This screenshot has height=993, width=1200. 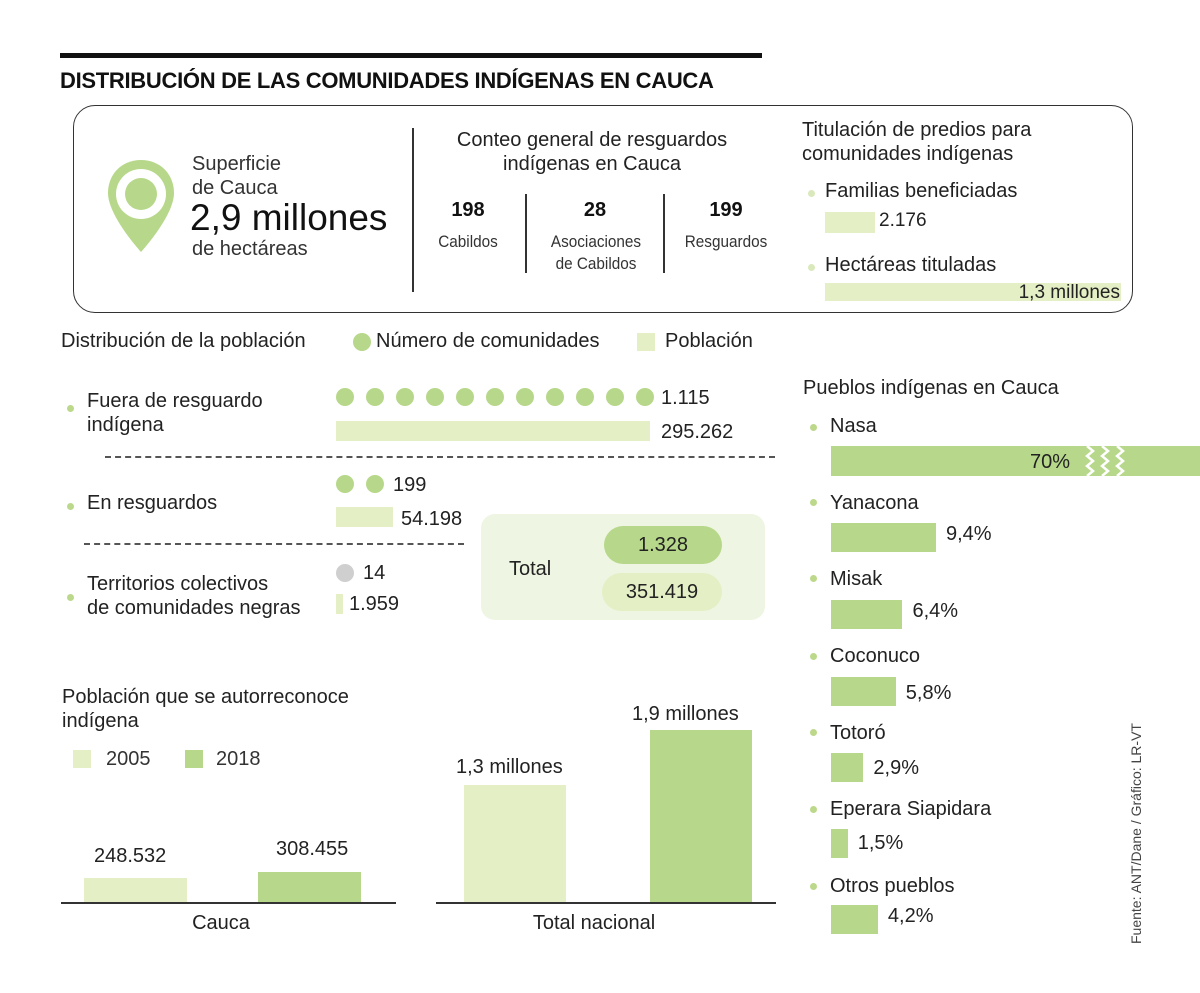 I want to click on nacional-2018-bar, so click(x=701, y=816).